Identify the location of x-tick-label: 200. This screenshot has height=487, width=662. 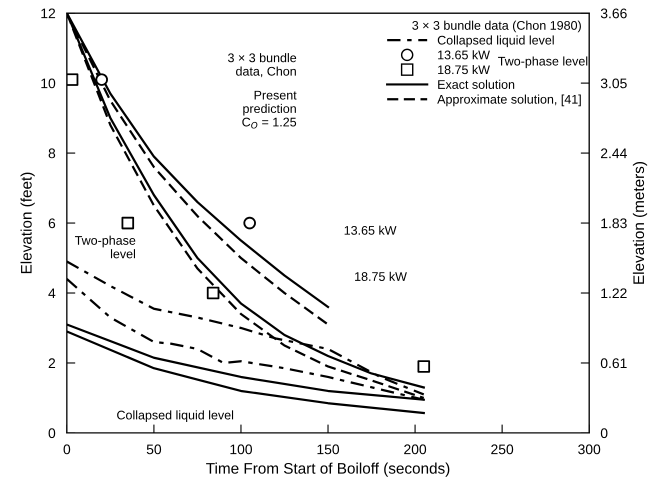
(415, 449).